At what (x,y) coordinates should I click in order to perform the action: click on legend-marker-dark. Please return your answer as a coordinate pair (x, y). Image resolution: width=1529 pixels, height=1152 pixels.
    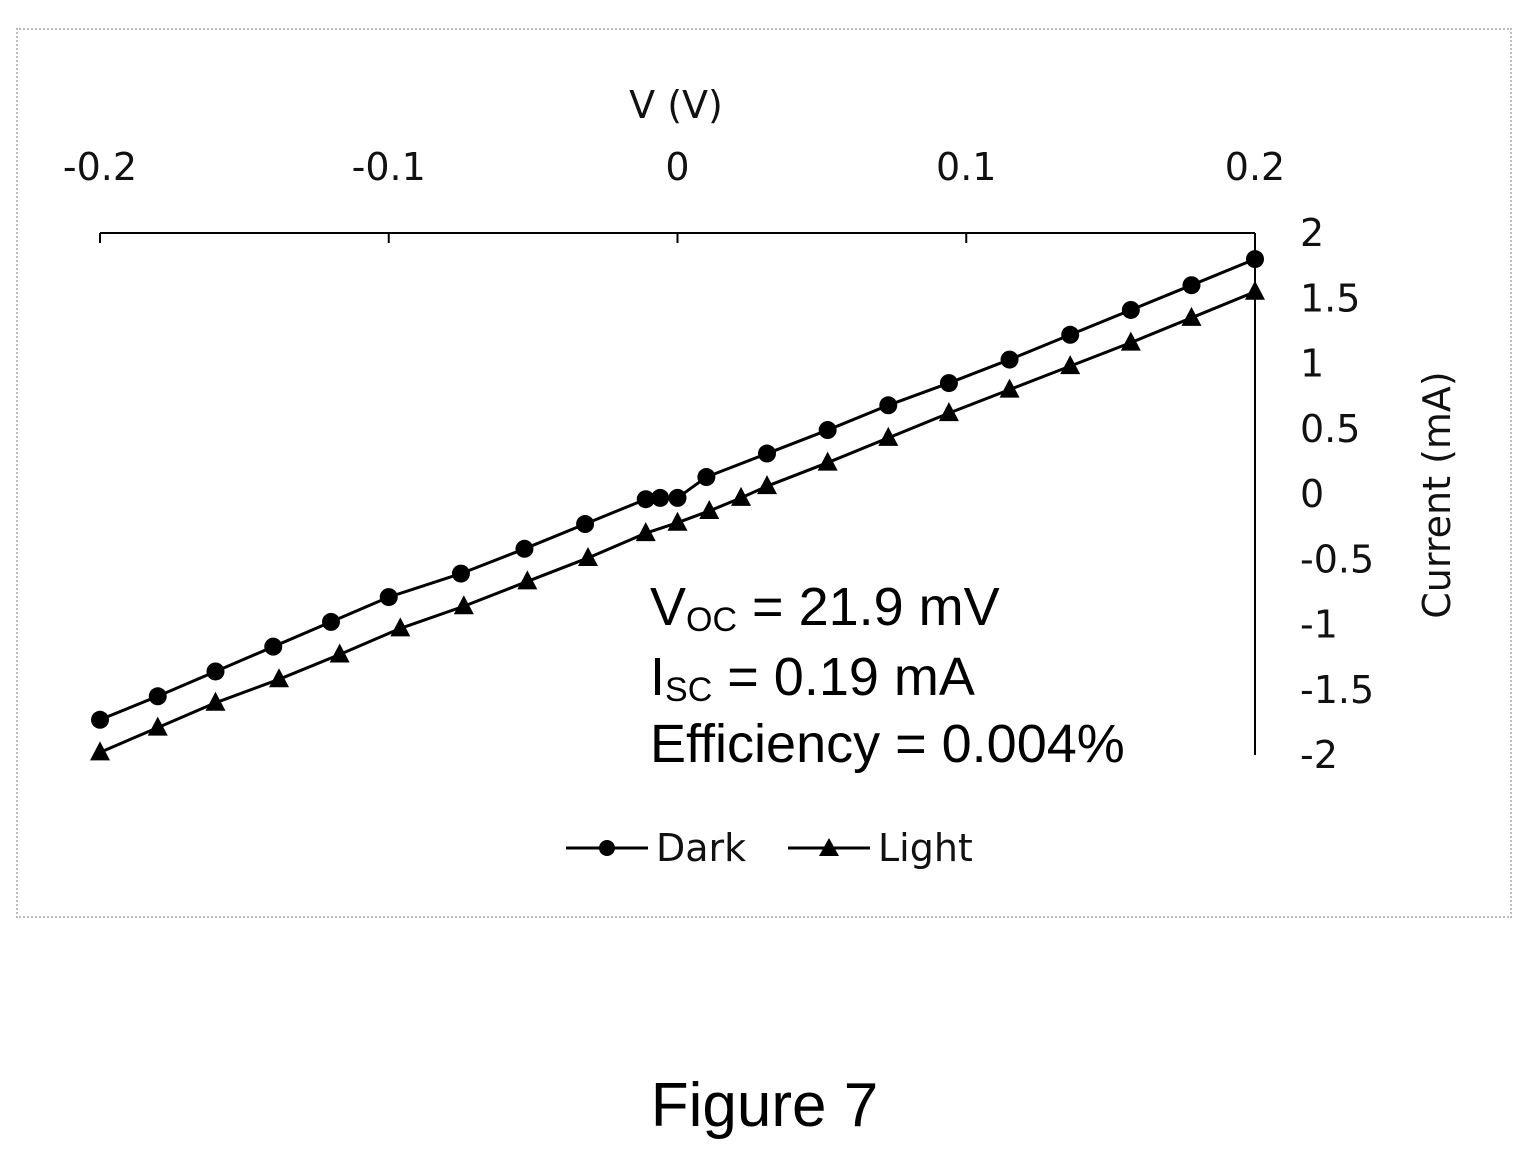
    Looking at the image, I should click on (607, 848).